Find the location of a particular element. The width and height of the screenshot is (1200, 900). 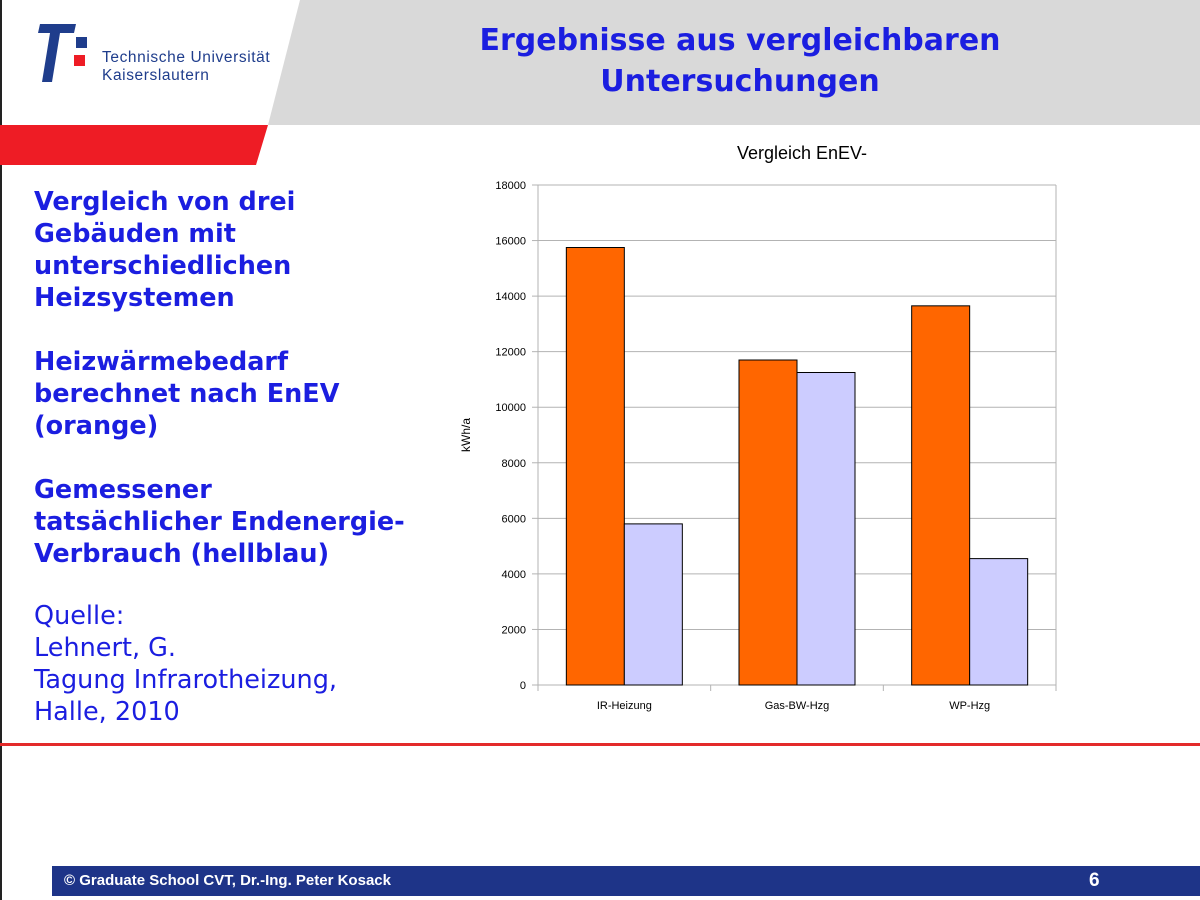

x-tick-label: WP-Hzg is located at coordinates (969, 706).